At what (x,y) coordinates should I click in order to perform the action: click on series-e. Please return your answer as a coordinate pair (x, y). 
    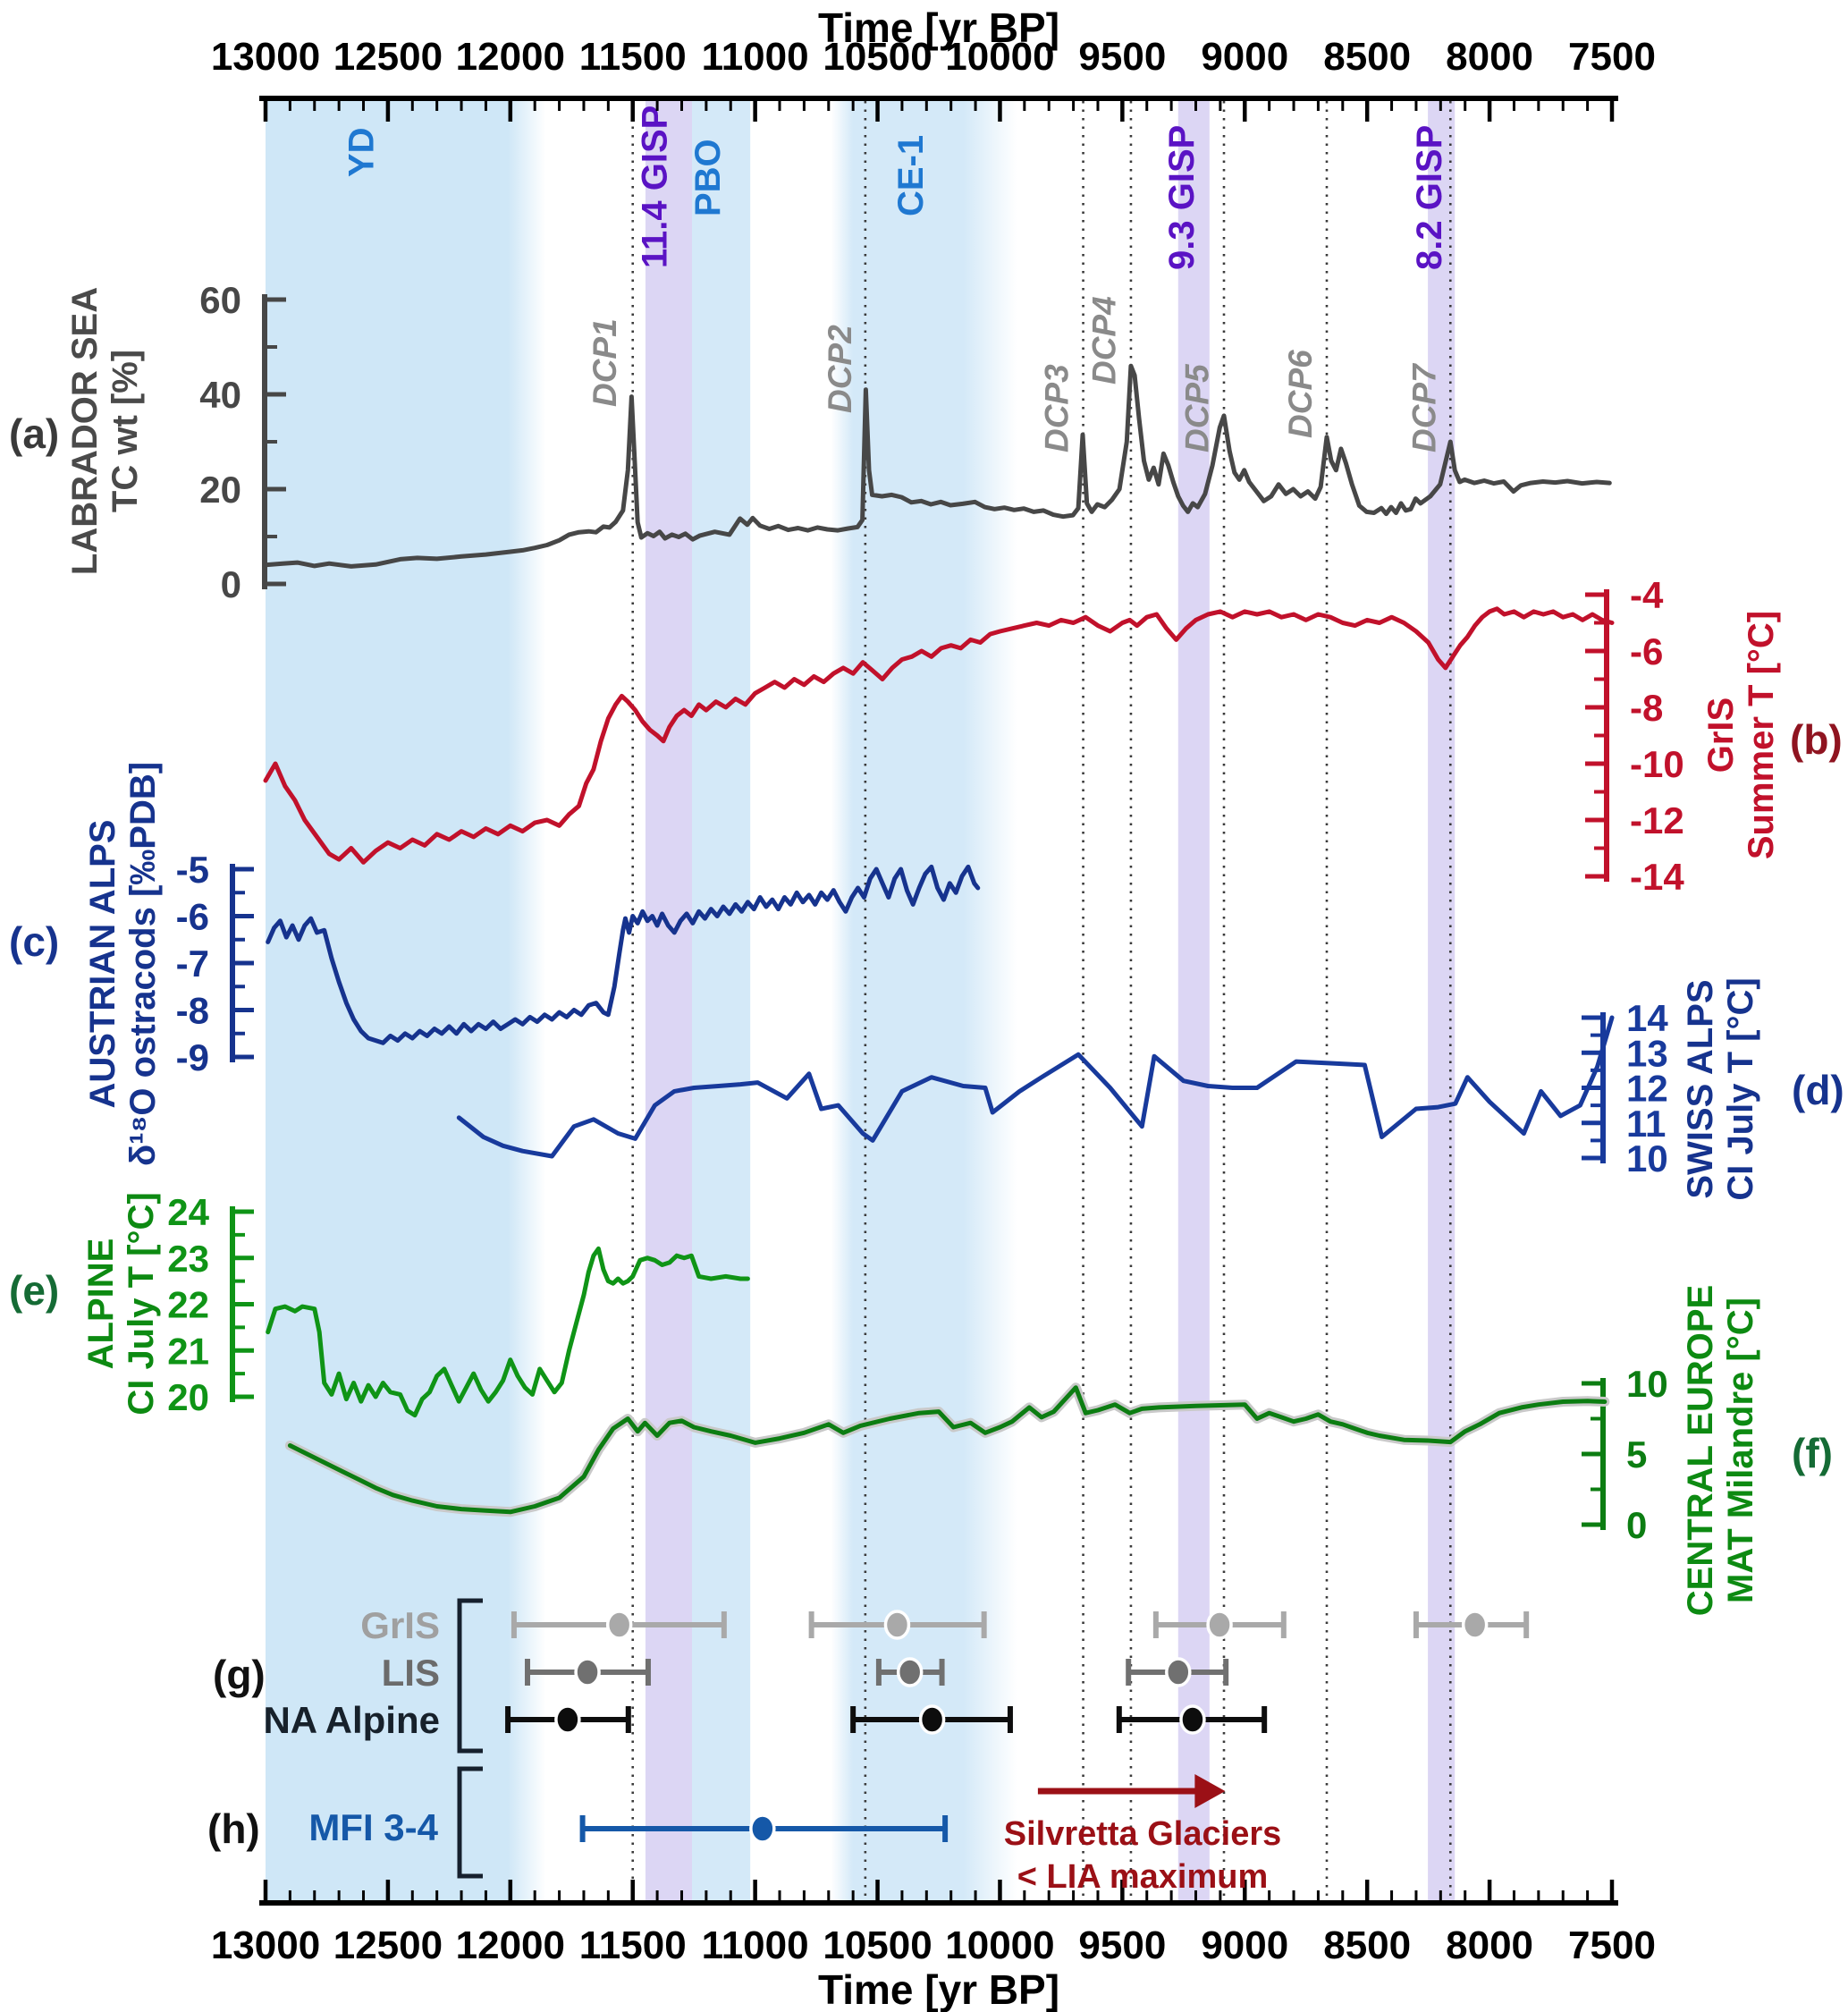
    Looking at the image, I should click on (508, 1332).